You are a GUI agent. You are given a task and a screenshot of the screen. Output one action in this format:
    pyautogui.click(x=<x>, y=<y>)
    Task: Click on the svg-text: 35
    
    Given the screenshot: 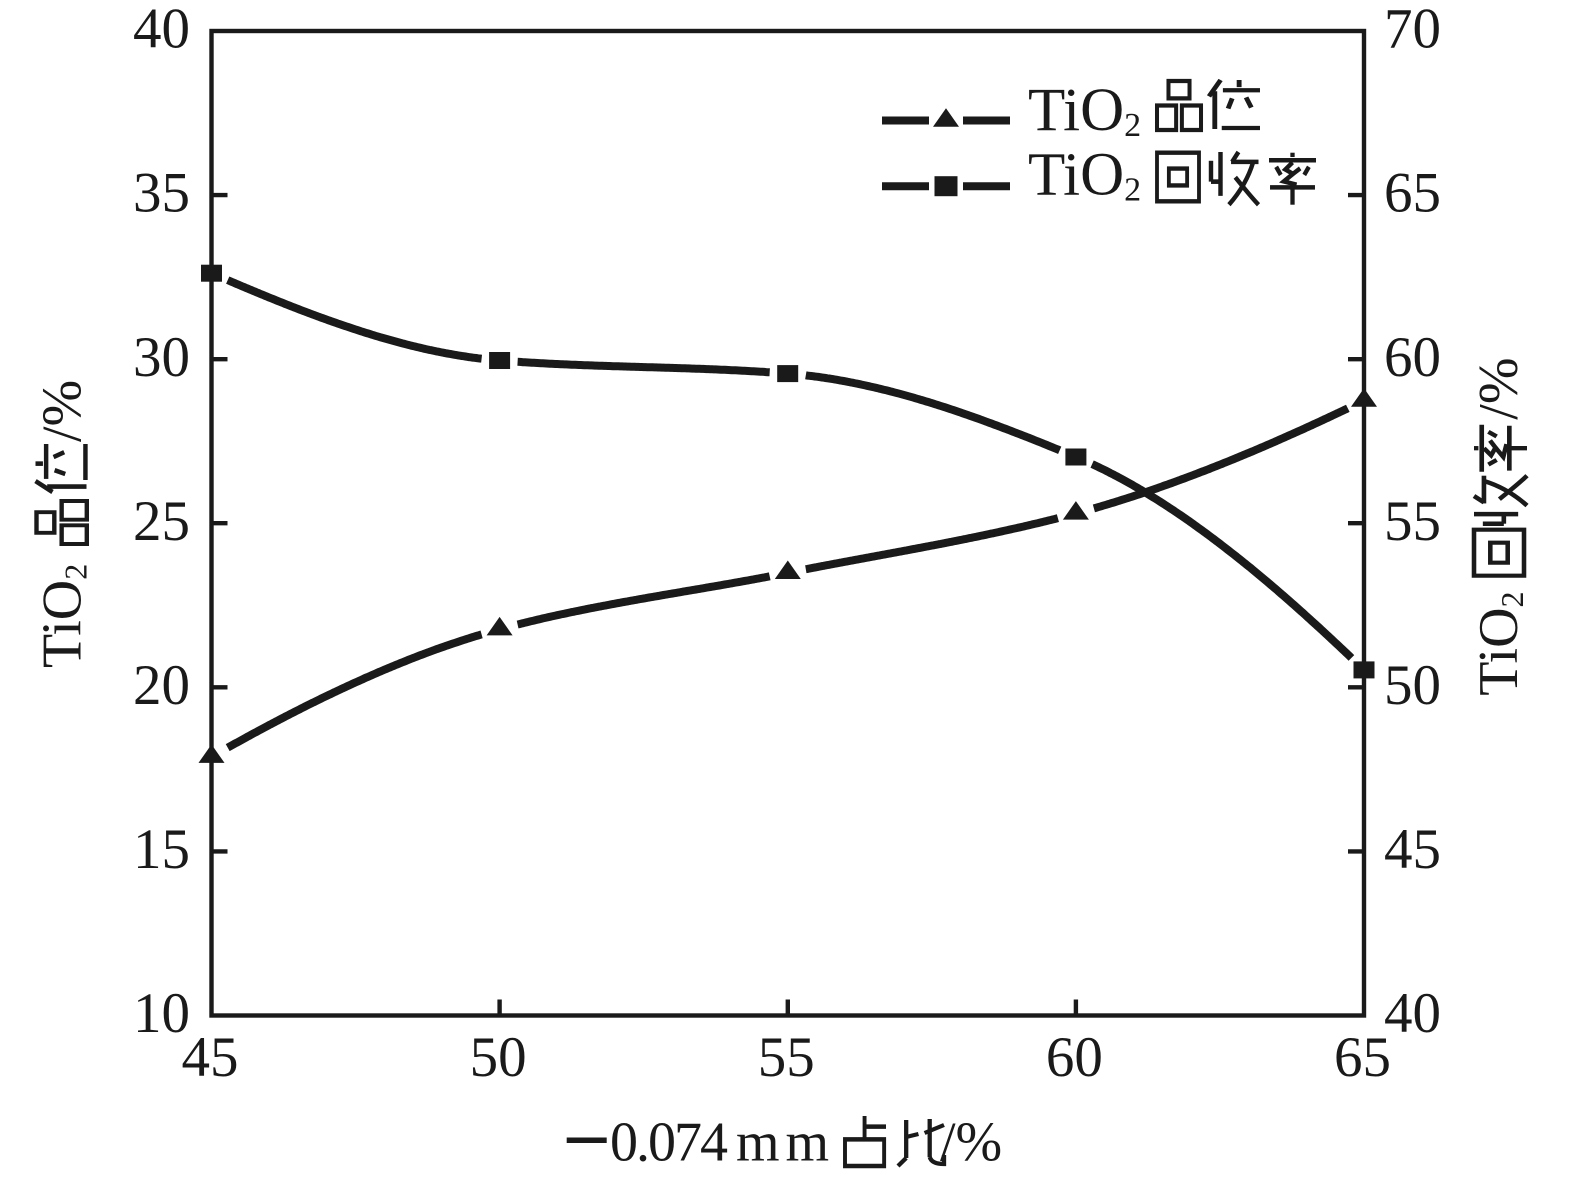 What is the action you would take?
    pyautogui.click(x=161, y=193)
    